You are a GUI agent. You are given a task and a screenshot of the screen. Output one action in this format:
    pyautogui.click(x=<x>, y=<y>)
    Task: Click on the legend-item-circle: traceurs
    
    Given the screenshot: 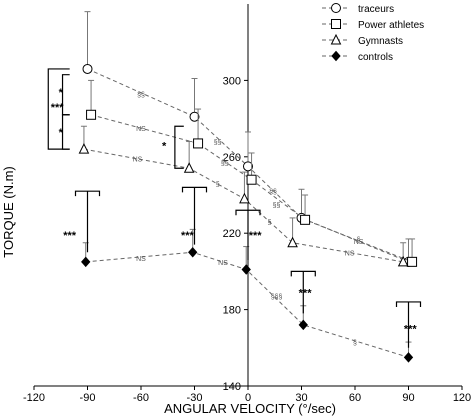 What is the action you would take?
    pyautogui.click(x=358, y=9)
    